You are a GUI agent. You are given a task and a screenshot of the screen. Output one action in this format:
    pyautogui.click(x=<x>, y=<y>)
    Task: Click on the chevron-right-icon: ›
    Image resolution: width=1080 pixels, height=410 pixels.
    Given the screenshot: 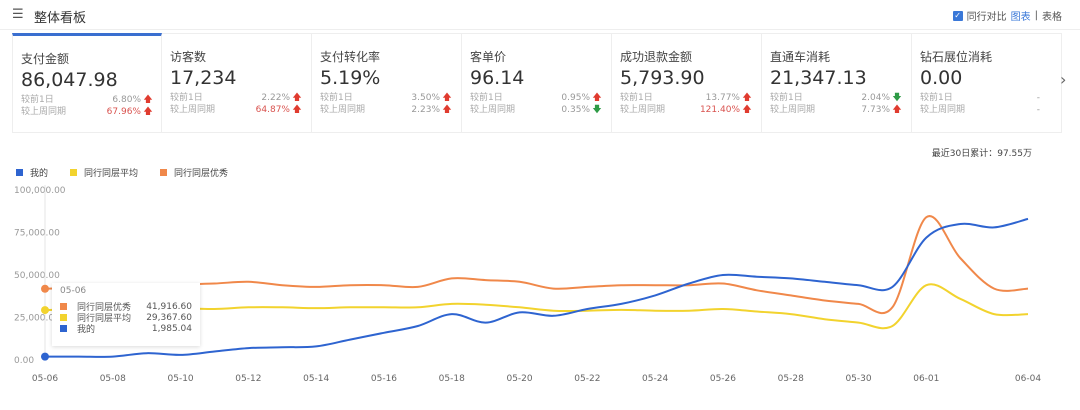 What is the action you would take?
    pyautogui.click(x=1063, y=79)
    